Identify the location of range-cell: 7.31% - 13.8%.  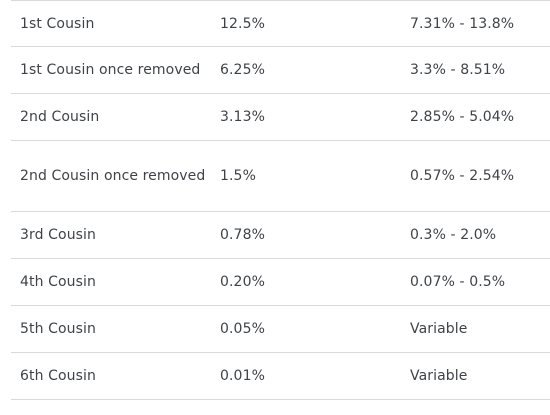
(462, 23).